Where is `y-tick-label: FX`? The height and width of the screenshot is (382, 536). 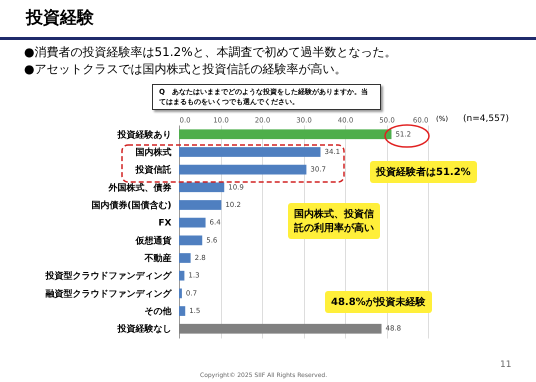
y-tick-label: FX is located at coordinates (165, 223).